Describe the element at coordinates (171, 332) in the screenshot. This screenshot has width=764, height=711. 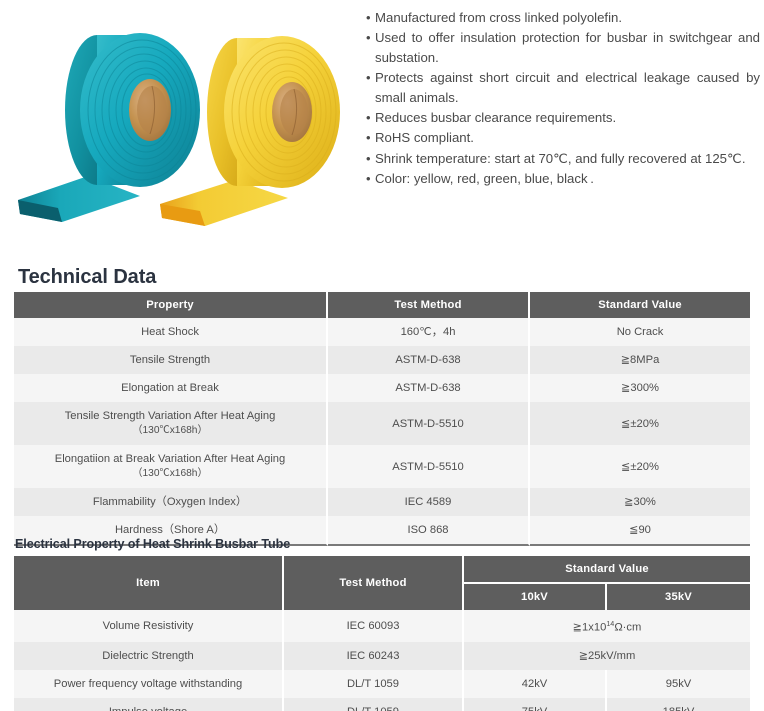
I see `cell-property: Heat Shock` at that location.